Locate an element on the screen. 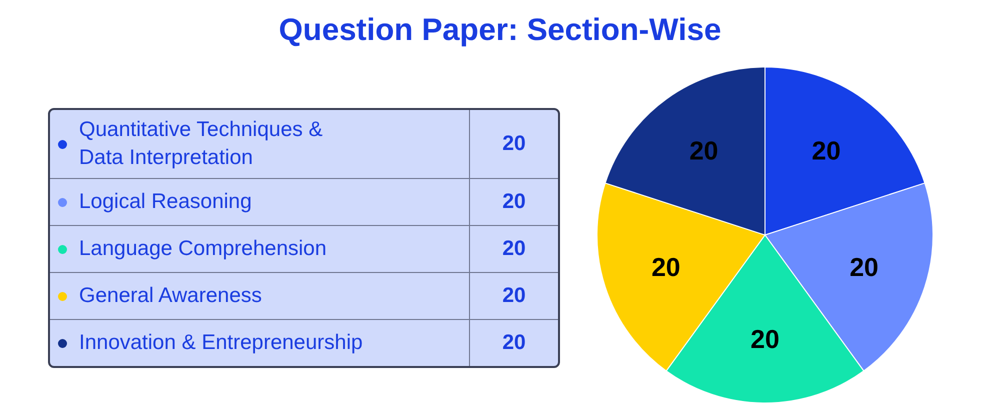 Image resolution: width=1000 pixels, height=417 pixels. legend-label: Logical Reasoning is located at coordinates (166, 202).